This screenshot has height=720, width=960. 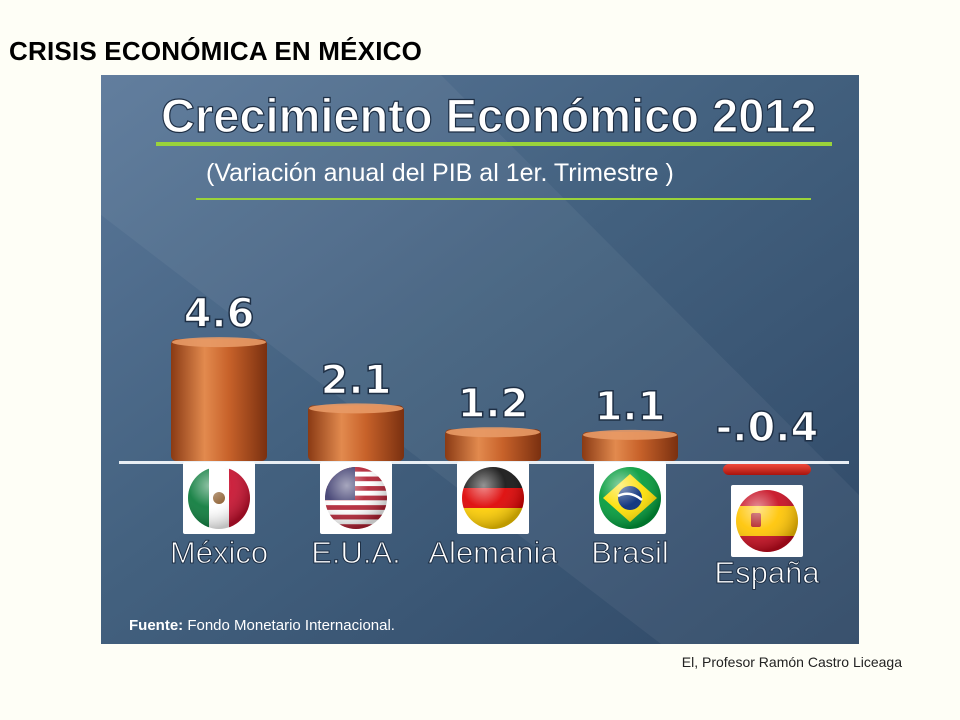 I want to click on title-rule, so click(x=494, y=144).